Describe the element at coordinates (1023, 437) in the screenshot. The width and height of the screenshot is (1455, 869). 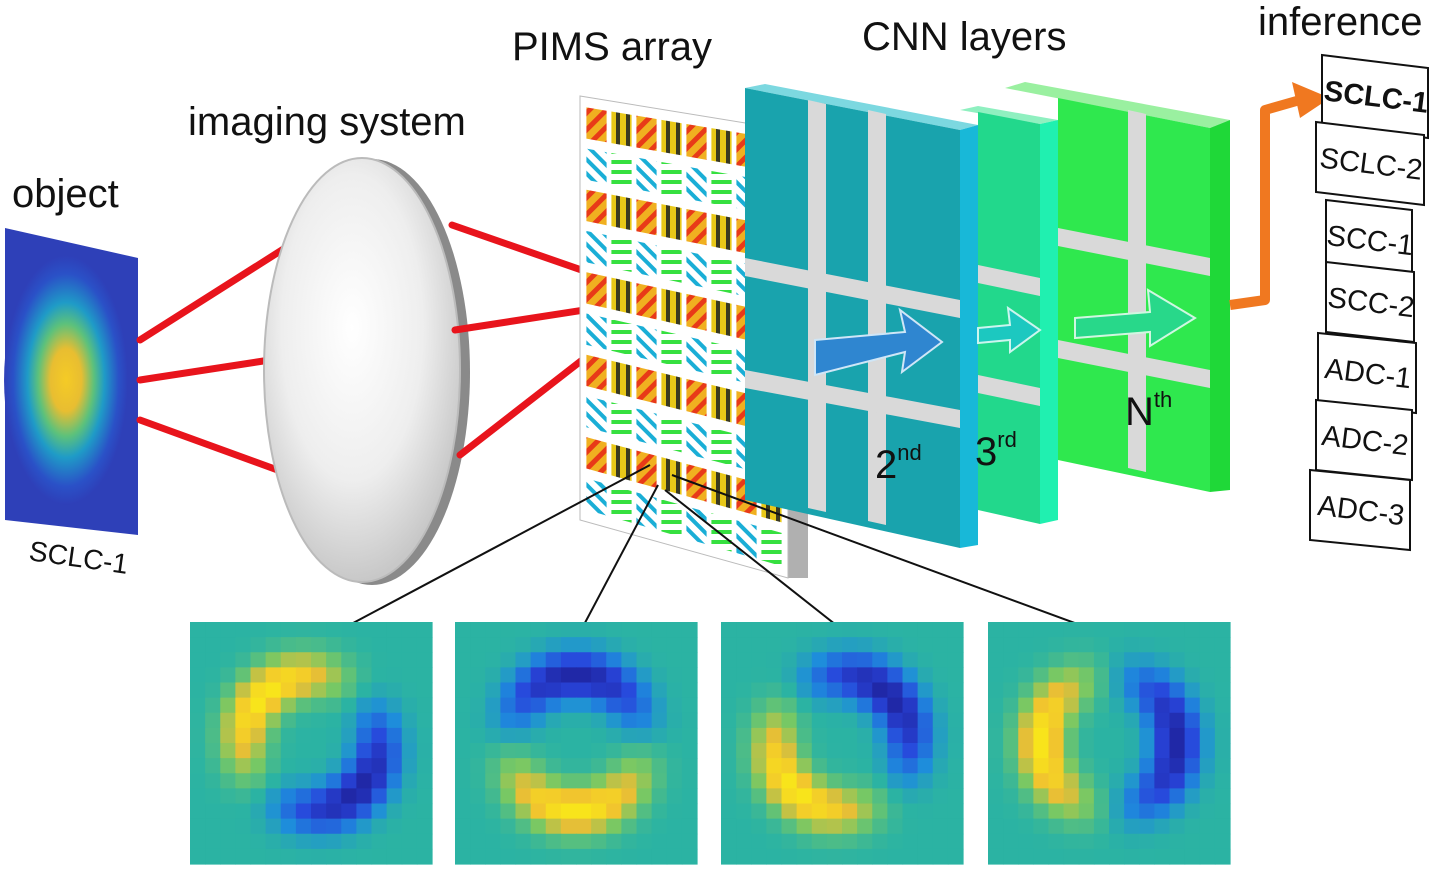
I see `cnn-layer-labels: 2nd 3rd Nth` at that location.